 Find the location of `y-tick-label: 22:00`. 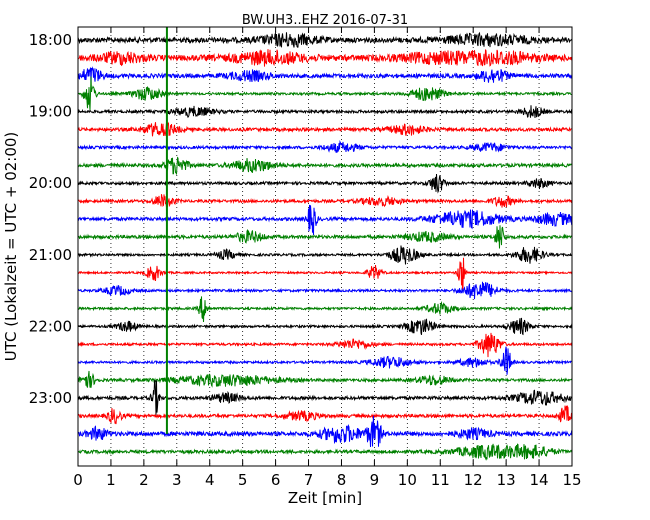

y-tick-label: 22:00 is located at coordinates (50, 326).